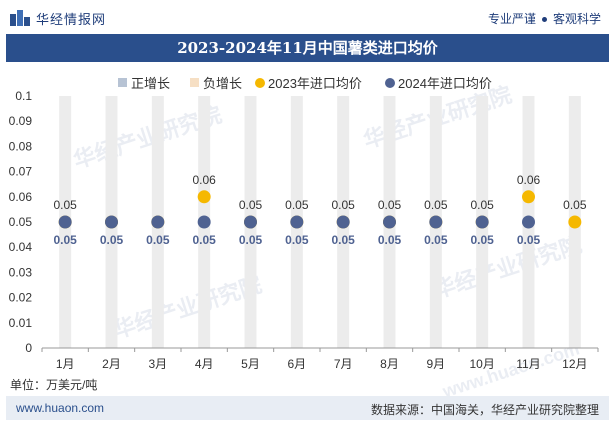 The width and height of the screenshot is (615, 427). I want to click on y-tick-label: 0.09, so click(21, 121).